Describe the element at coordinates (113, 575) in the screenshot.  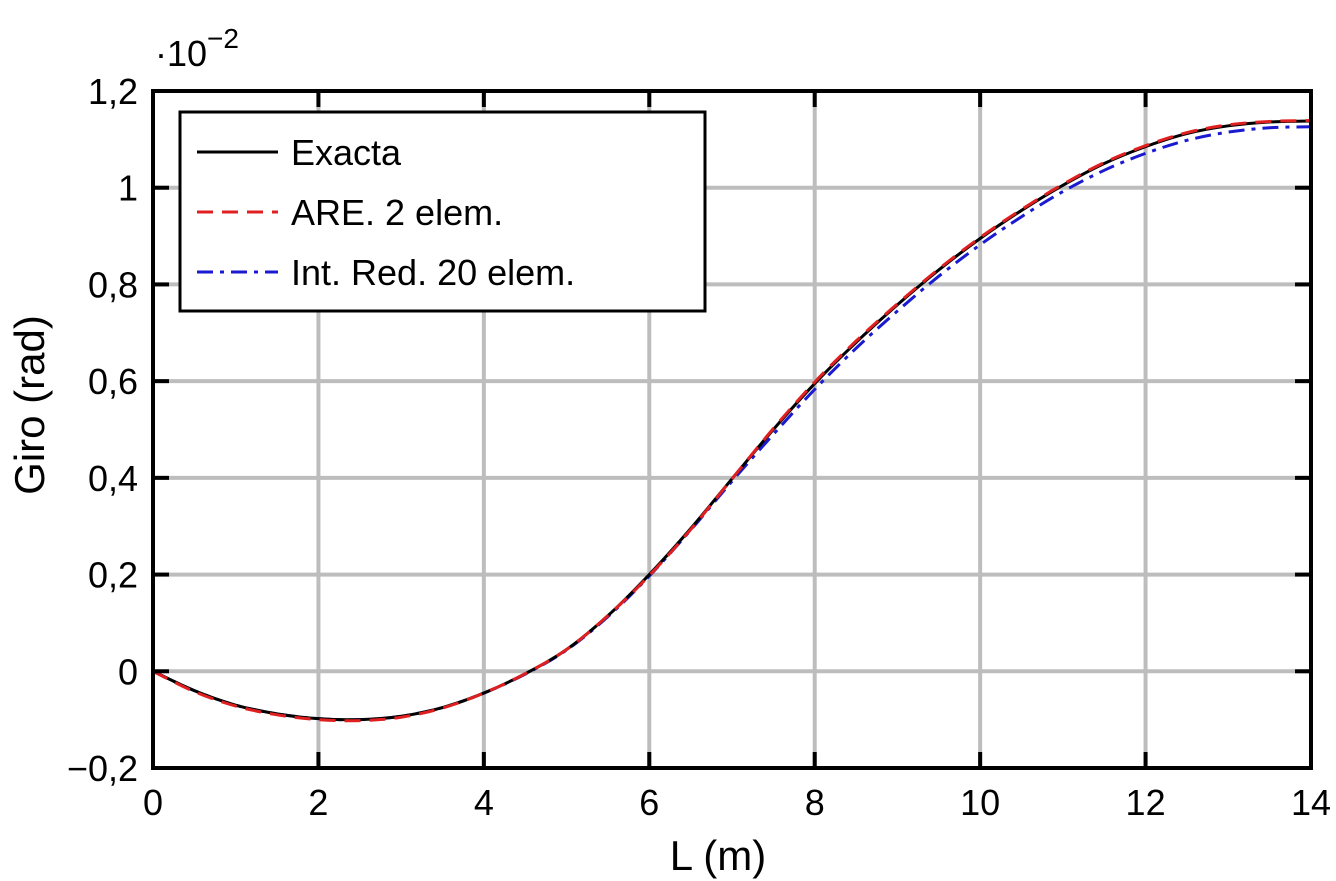
I see `y-tick-label: 0,2` at that location.